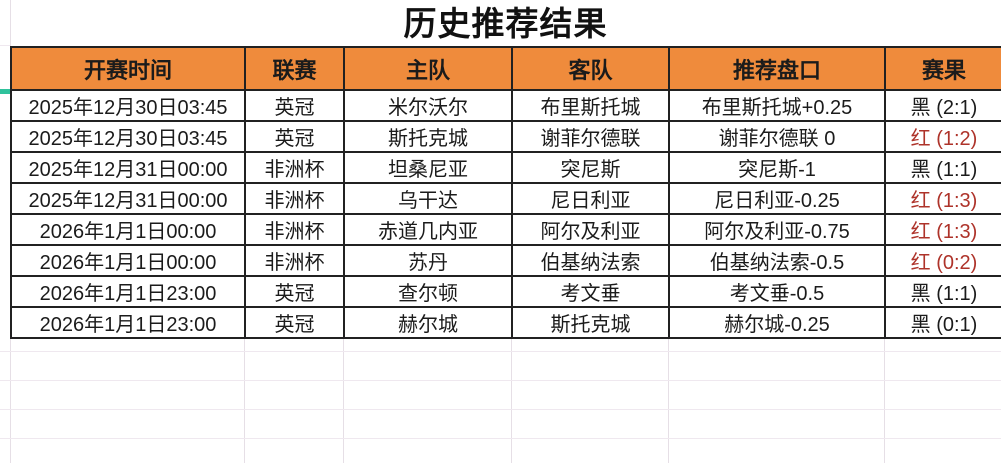  What do you see at coordinates (777, 167) in the screenshot?
I see `cell-handicap: 突尼斯-1` at bounding box center [777, 167].